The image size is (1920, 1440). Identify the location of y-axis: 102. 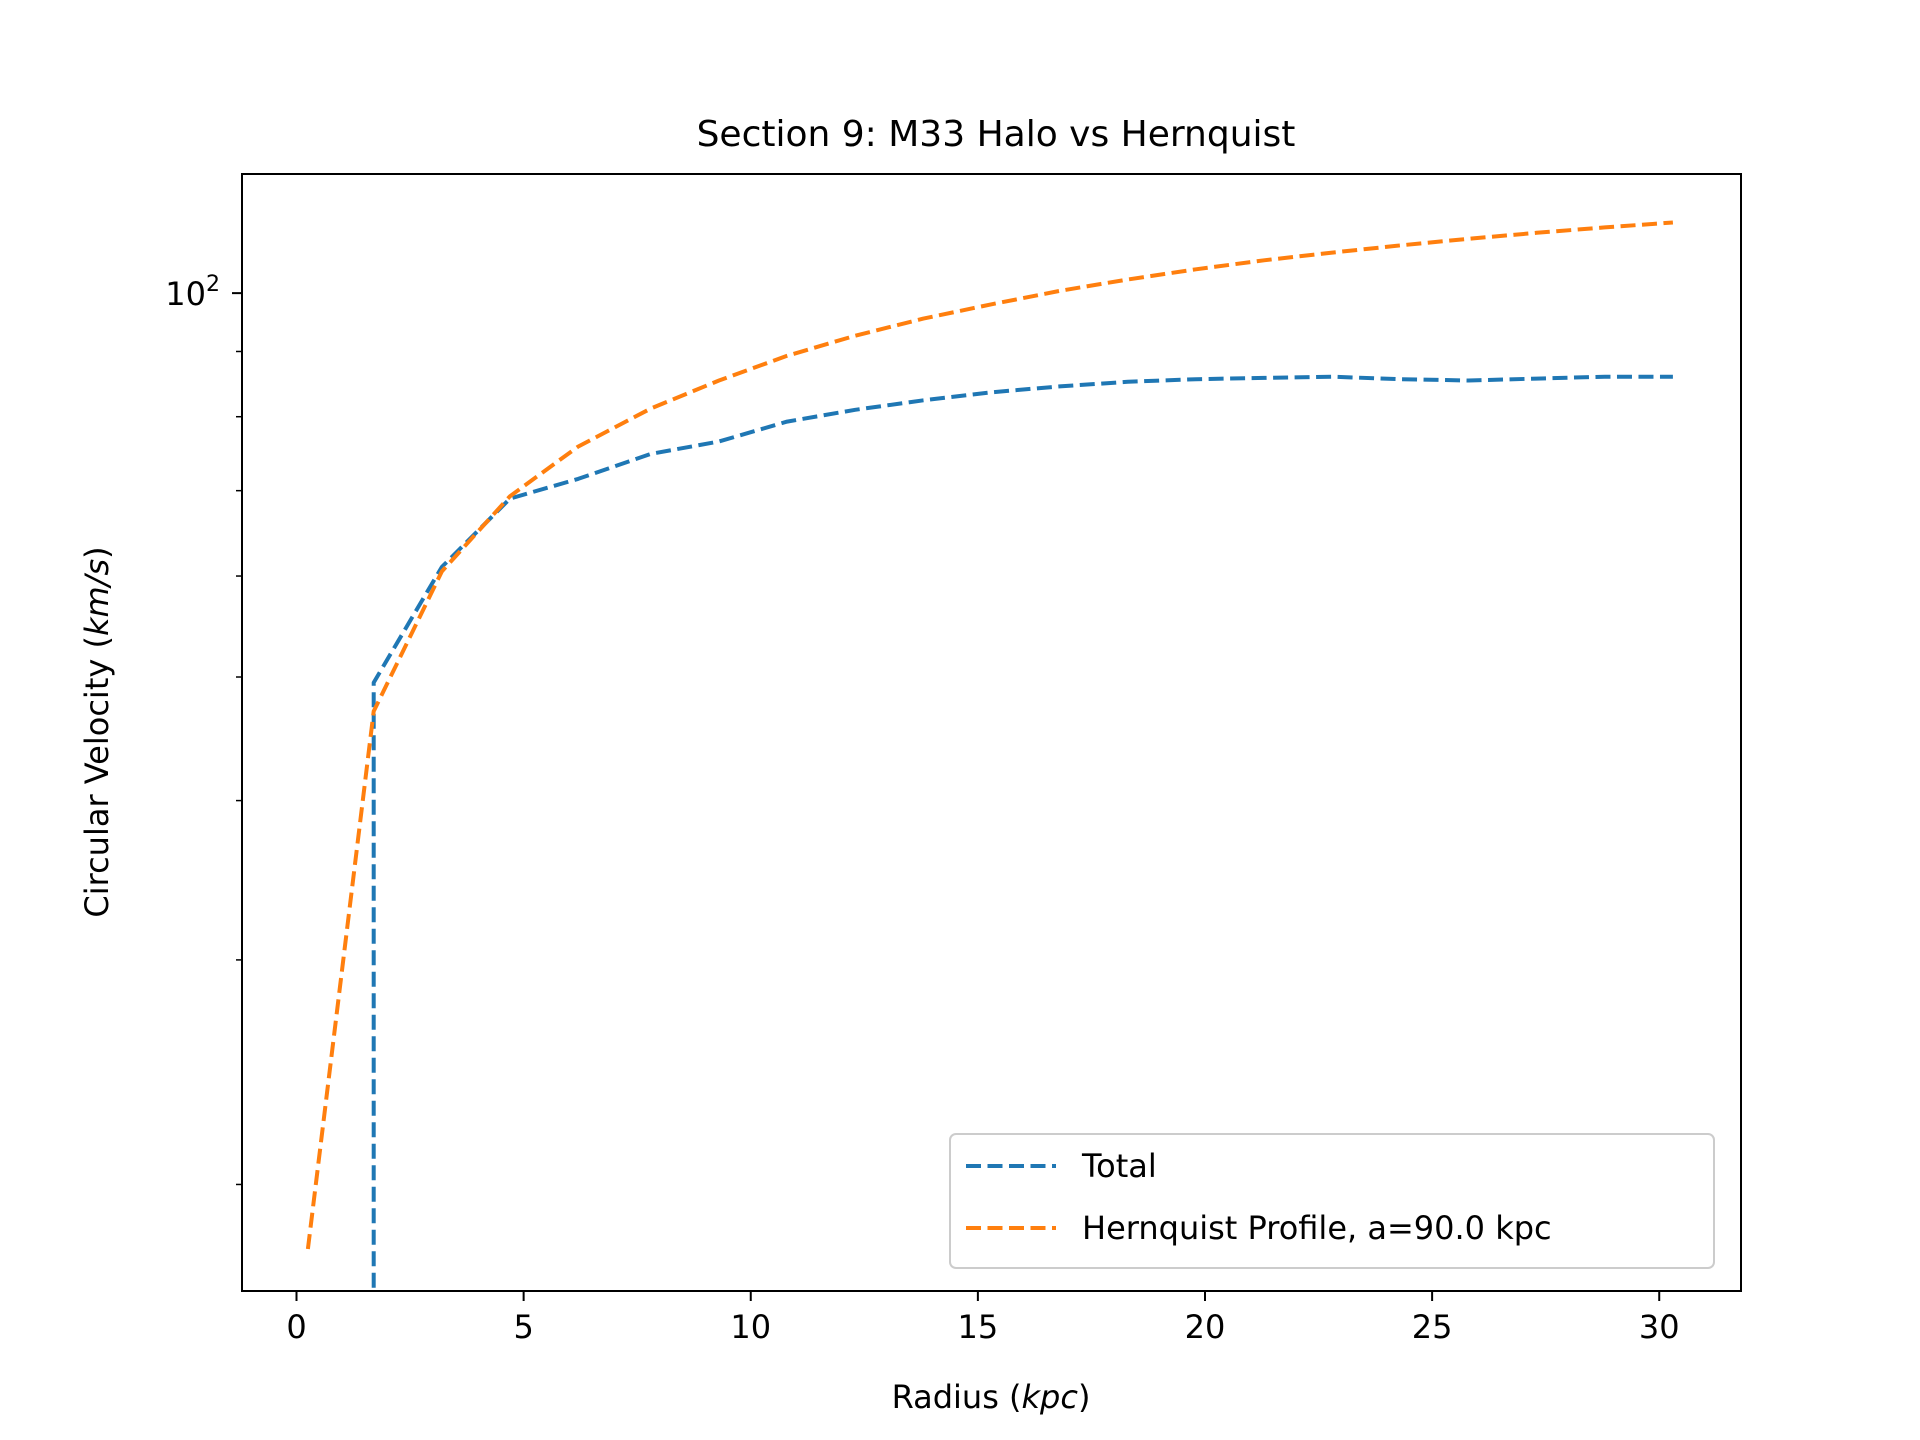
(203, 729).